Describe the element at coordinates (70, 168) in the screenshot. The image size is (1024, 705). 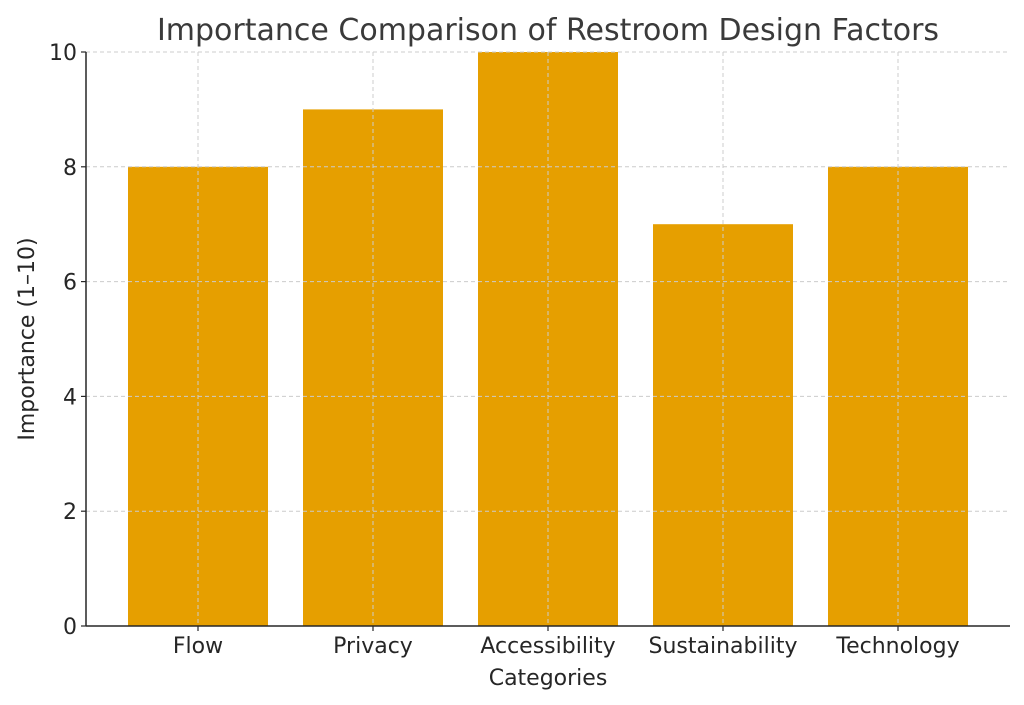
I see `y-tick-label: 8` at that location.